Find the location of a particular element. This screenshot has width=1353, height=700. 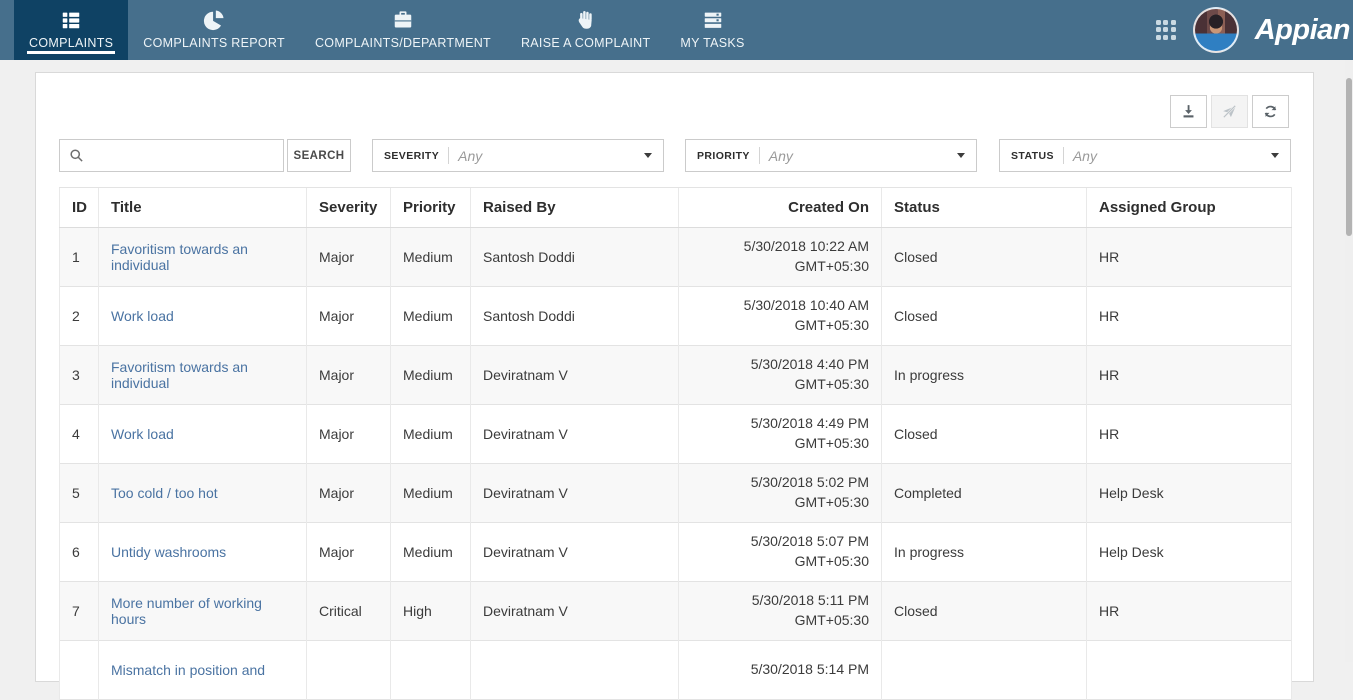

export-download-button is located at coordinates (1188, 111).